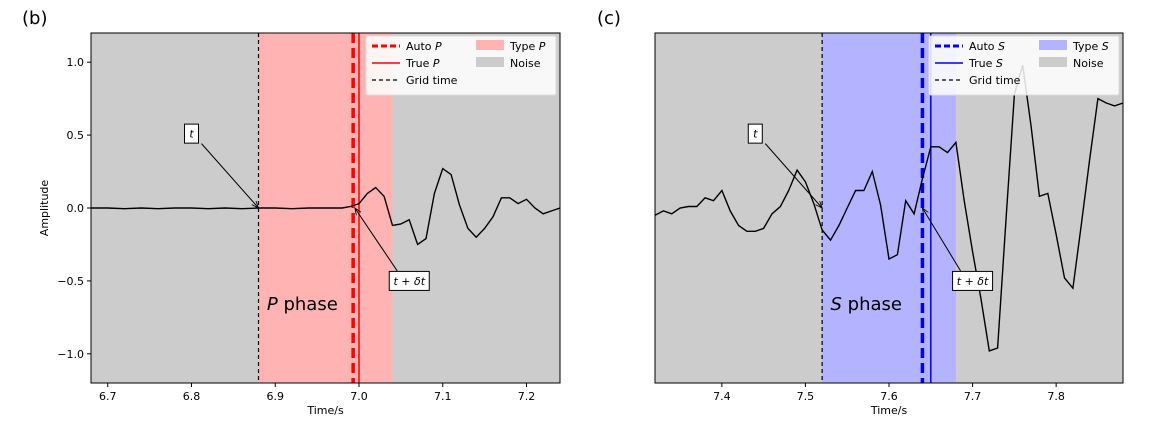 This screenshot has width=1155, height=444. I want to click on panel-b-phase-symbol: P, so click(272, 304).